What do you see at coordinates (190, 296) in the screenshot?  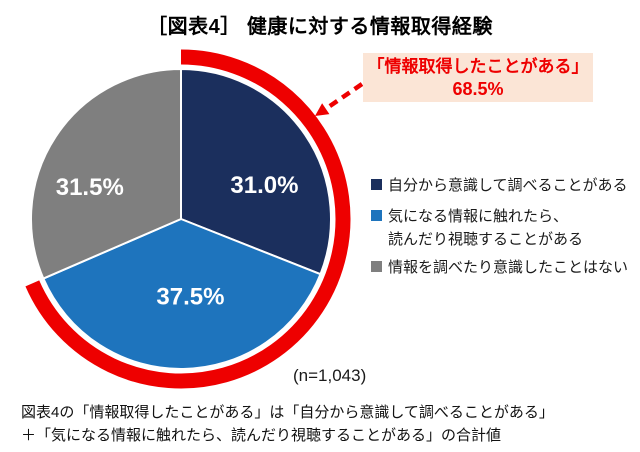 I see `slice-label-1: 37.5%` at bounding box center [190, 296].